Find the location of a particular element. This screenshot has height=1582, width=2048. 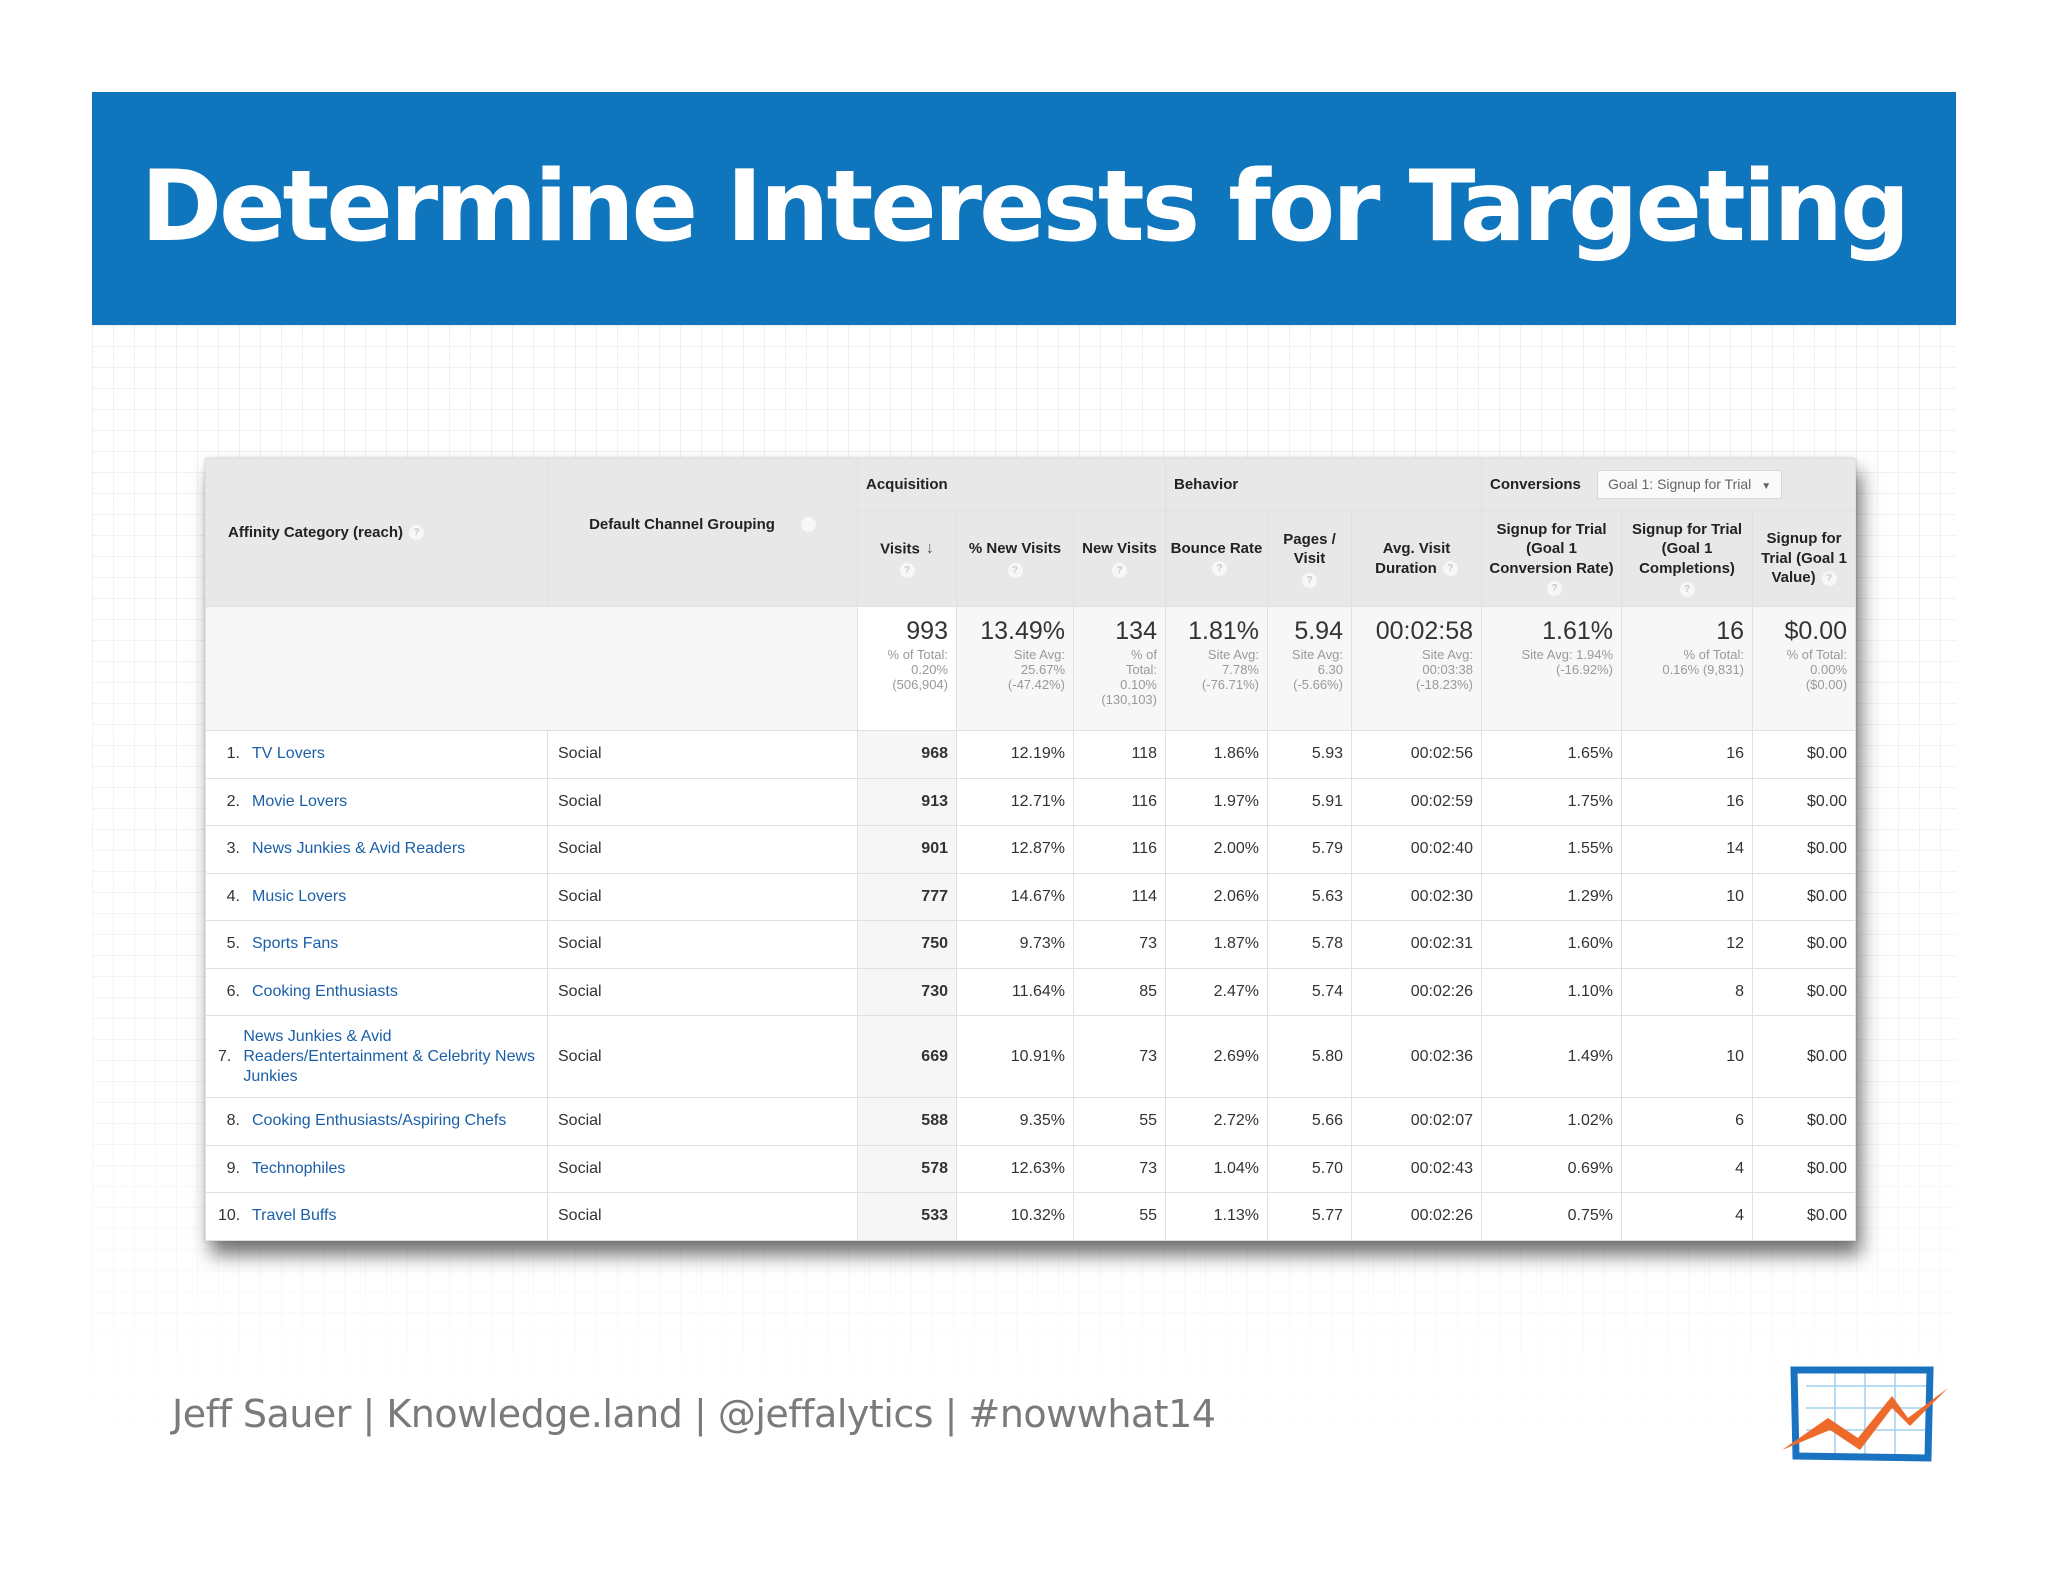

header-visits: Visits ↓? is located at coordinates (907, 558).